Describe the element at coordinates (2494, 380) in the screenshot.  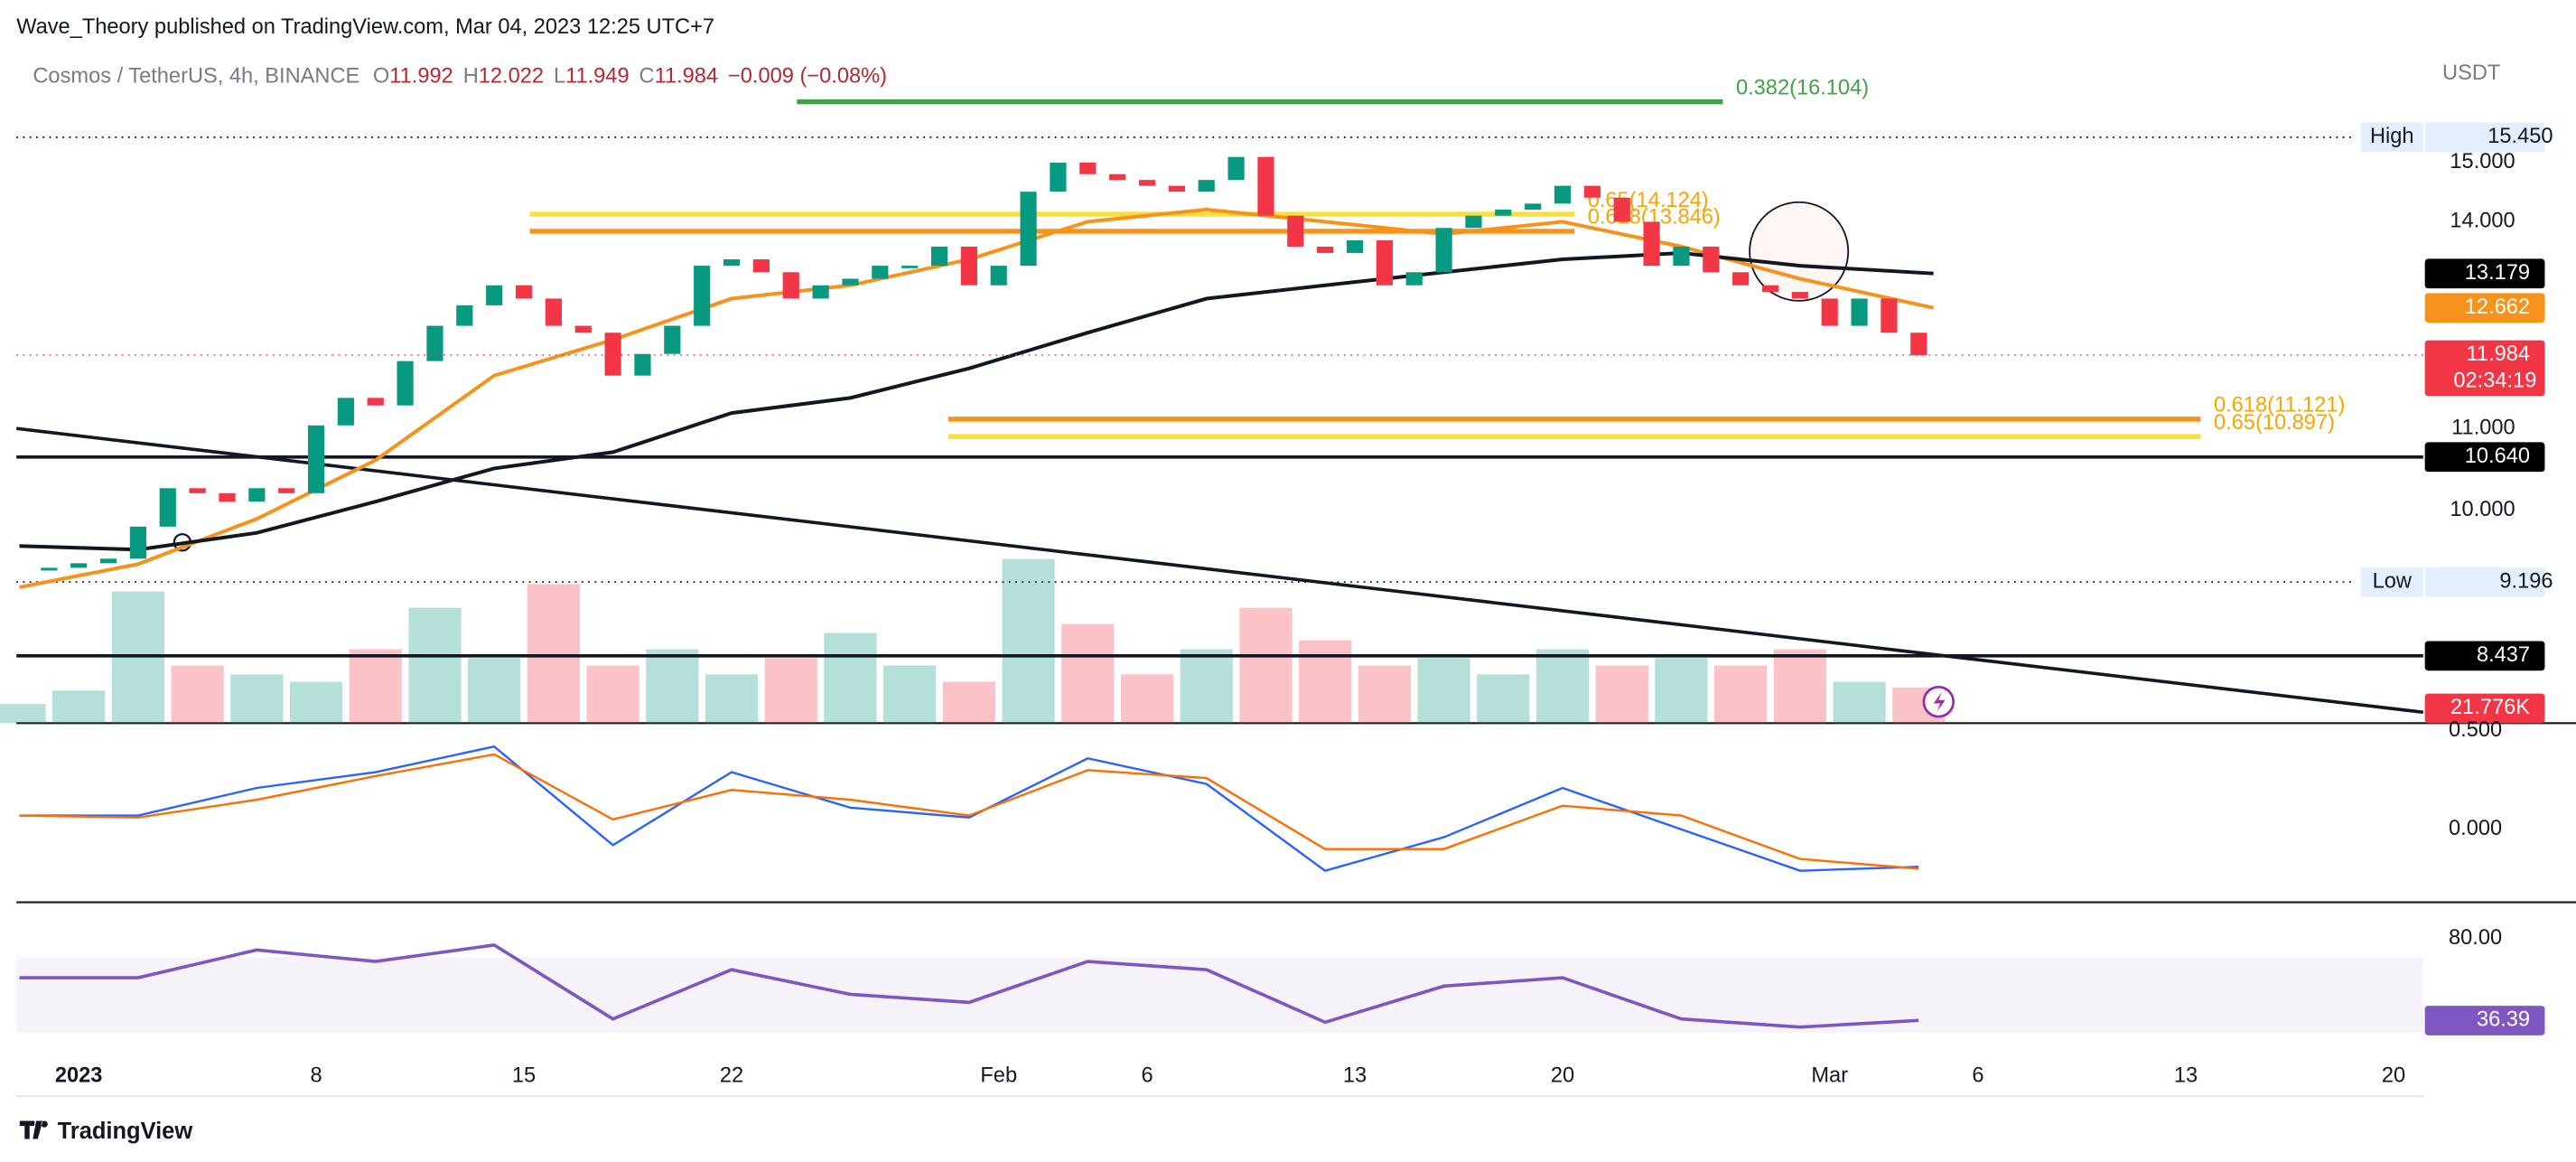
I see `countdown: 02:34:19` at that location.